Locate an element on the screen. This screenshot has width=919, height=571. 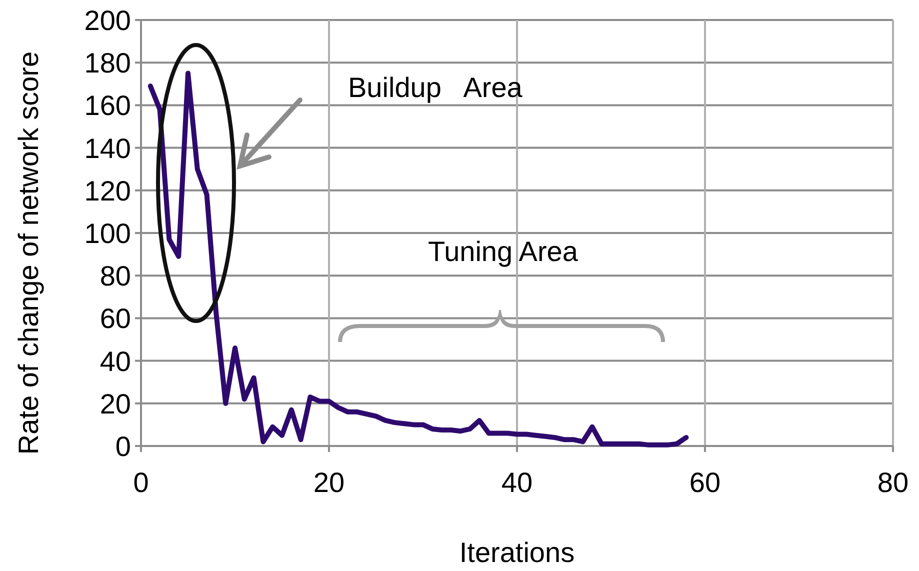
annotation: Tuning Area is located at coordinates (503, 251).